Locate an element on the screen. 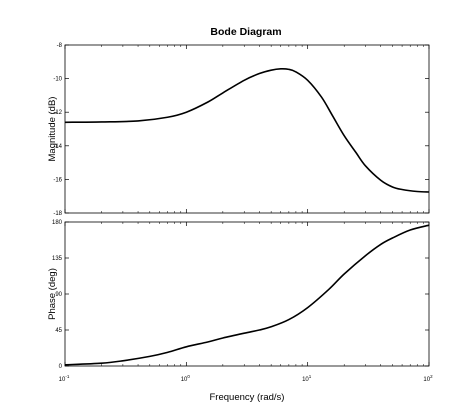 The width and height of the screenshot is (474, 413). y-tick-label: -14 is located at coordinates (57, 147).